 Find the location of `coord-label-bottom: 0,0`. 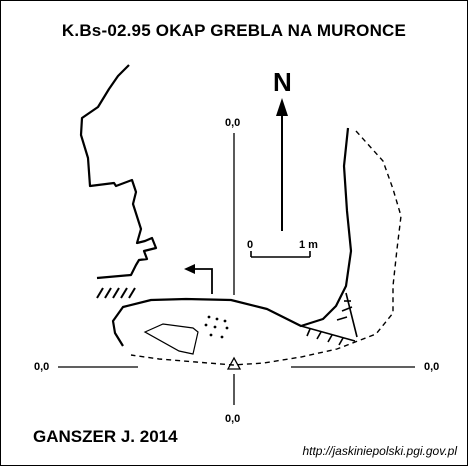

coord-label-bottom: 0,0 is located at coordinates (233, 419).